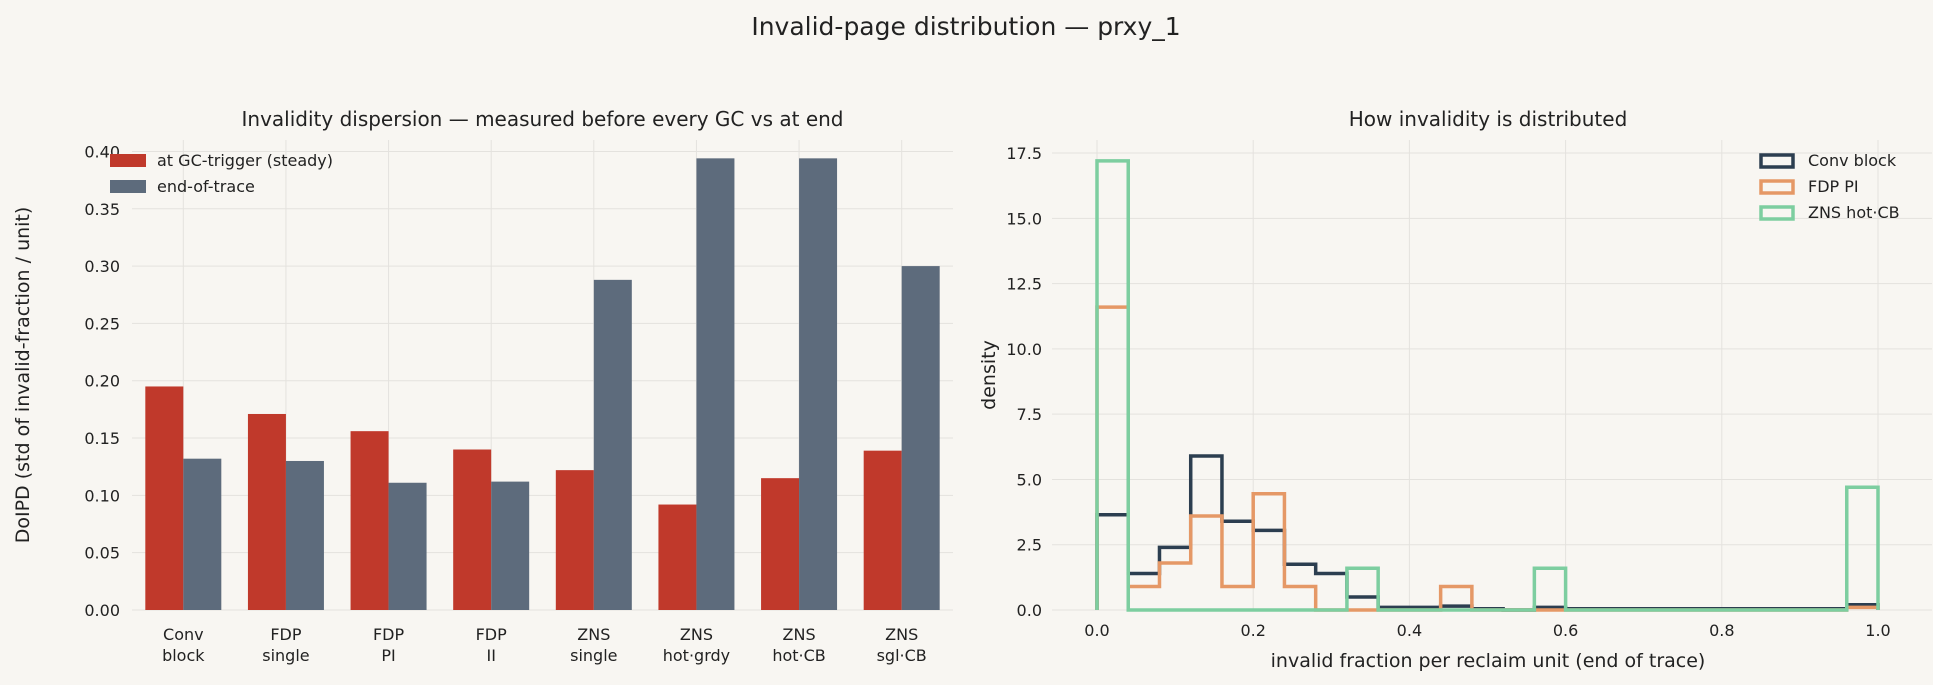 This screenshot has width=1933, height=685. Describe the element at coordinates (902, 655) in the screenshot. I see `x-tick-label: sgl·CB` at that location.